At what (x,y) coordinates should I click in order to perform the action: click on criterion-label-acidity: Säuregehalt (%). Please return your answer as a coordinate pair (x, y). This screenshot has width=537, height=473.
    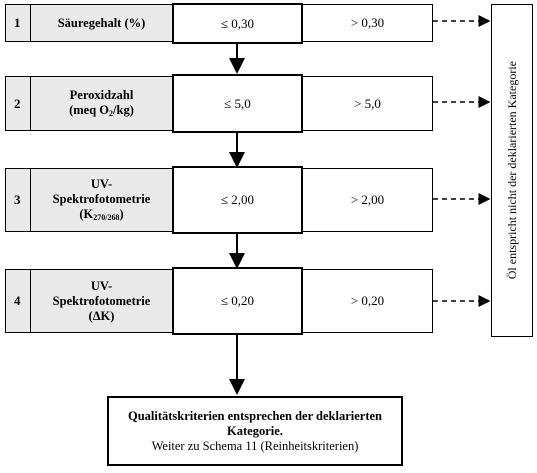
    Looking at the image, I should click on (101, 23).